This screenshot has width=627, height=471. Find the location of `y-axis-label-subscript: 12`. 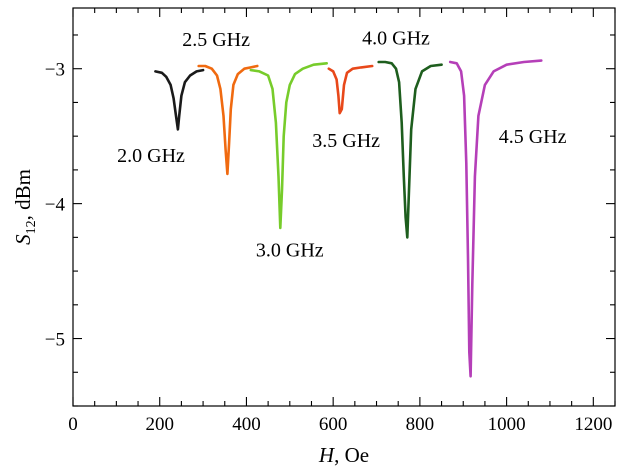

y-axis-label-subscript: 12 is located at coordinates (31, 227).